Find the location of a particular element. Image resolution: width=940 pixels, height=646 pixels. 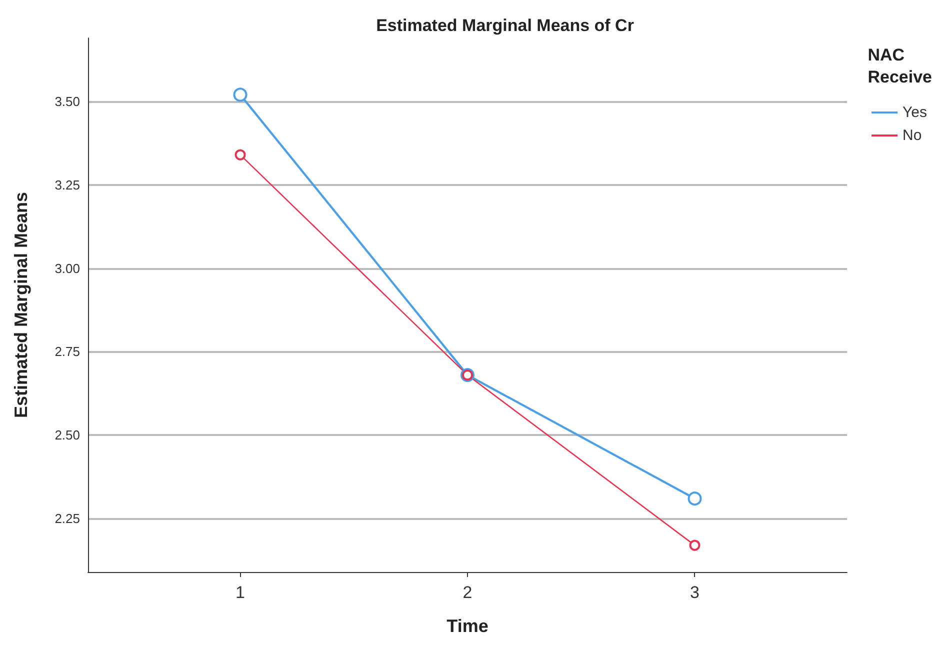

y-tick-label: 3.25 is located at coordinates (67, 184).